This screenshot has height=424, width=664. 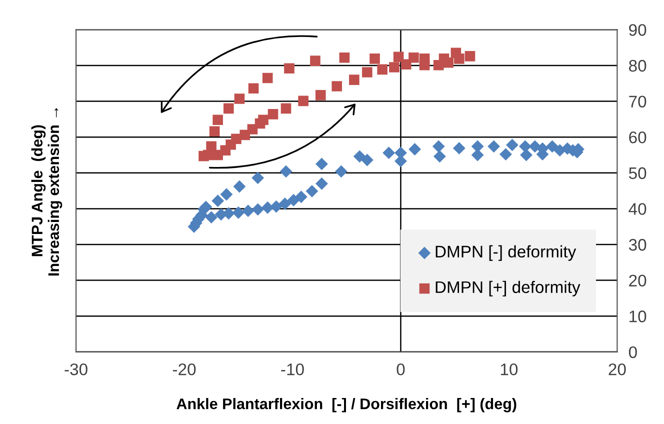 What do you see at coordinates (506, 253) in the screenshot?
I see `legend-label: DMPN [-] deformity` at bounding box center [506, 253].